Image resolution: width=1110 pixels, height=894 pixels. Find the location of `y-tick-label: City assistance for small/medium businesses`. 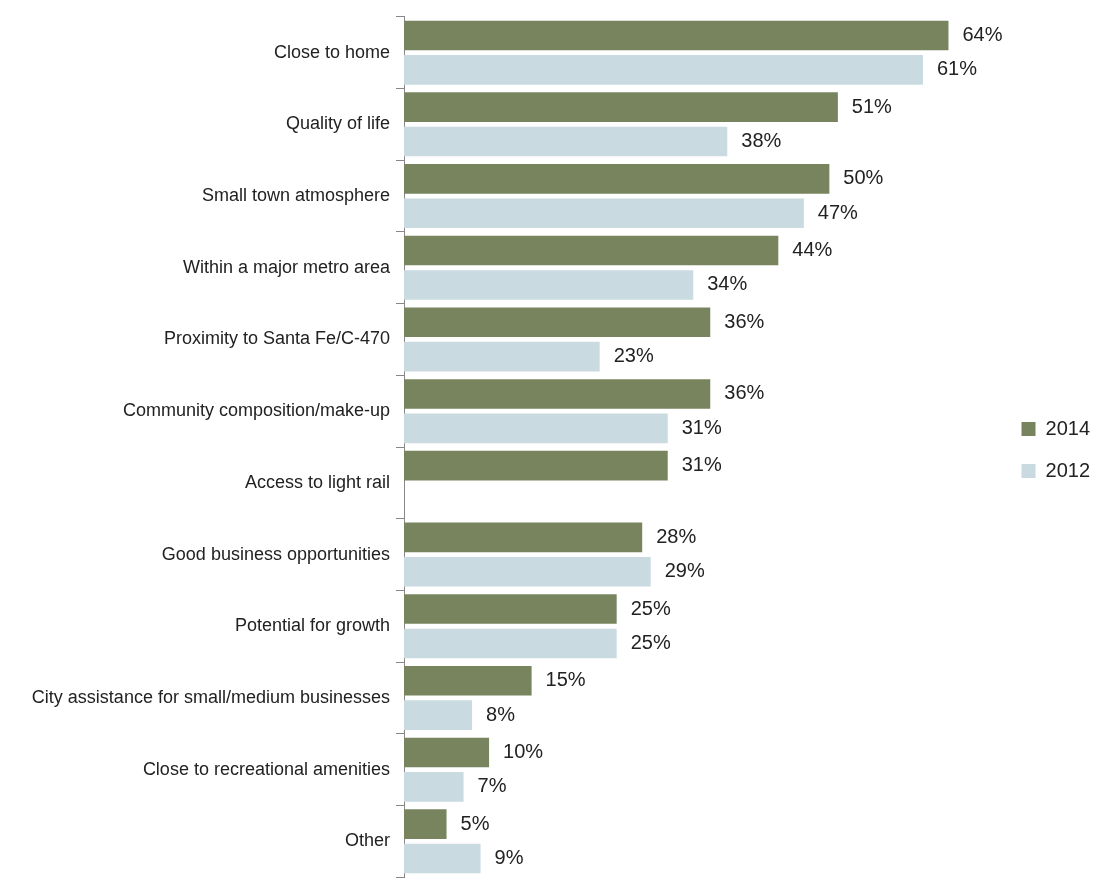

y-tick-label: City assistance for small/medium businesses is located at coordinates (210, 696).